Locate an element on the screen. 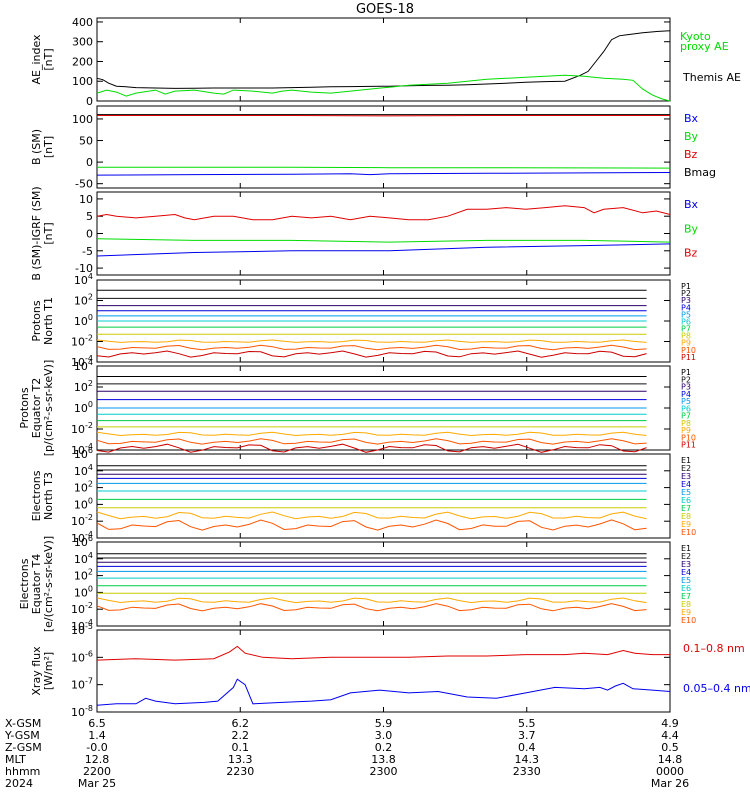  legend-item: Themis AE is located at coordinates (711, 77).